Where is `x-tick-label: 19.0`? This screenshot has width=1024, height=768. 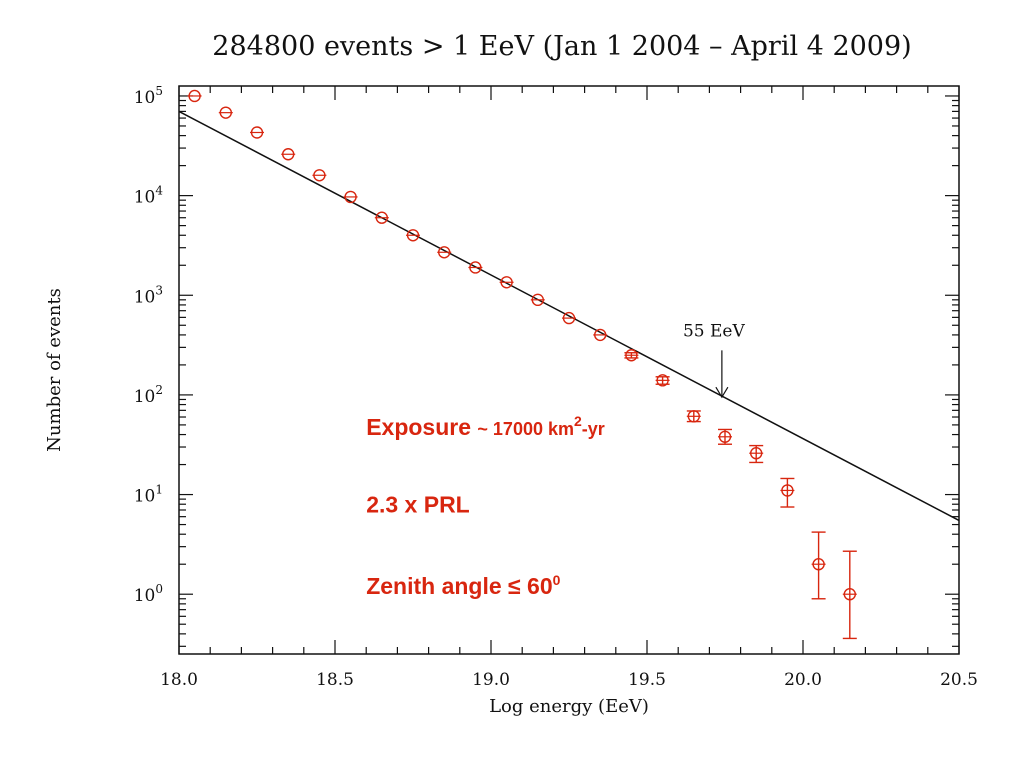
x-tick-label: 19.0 is located at coordinates (491, 680).